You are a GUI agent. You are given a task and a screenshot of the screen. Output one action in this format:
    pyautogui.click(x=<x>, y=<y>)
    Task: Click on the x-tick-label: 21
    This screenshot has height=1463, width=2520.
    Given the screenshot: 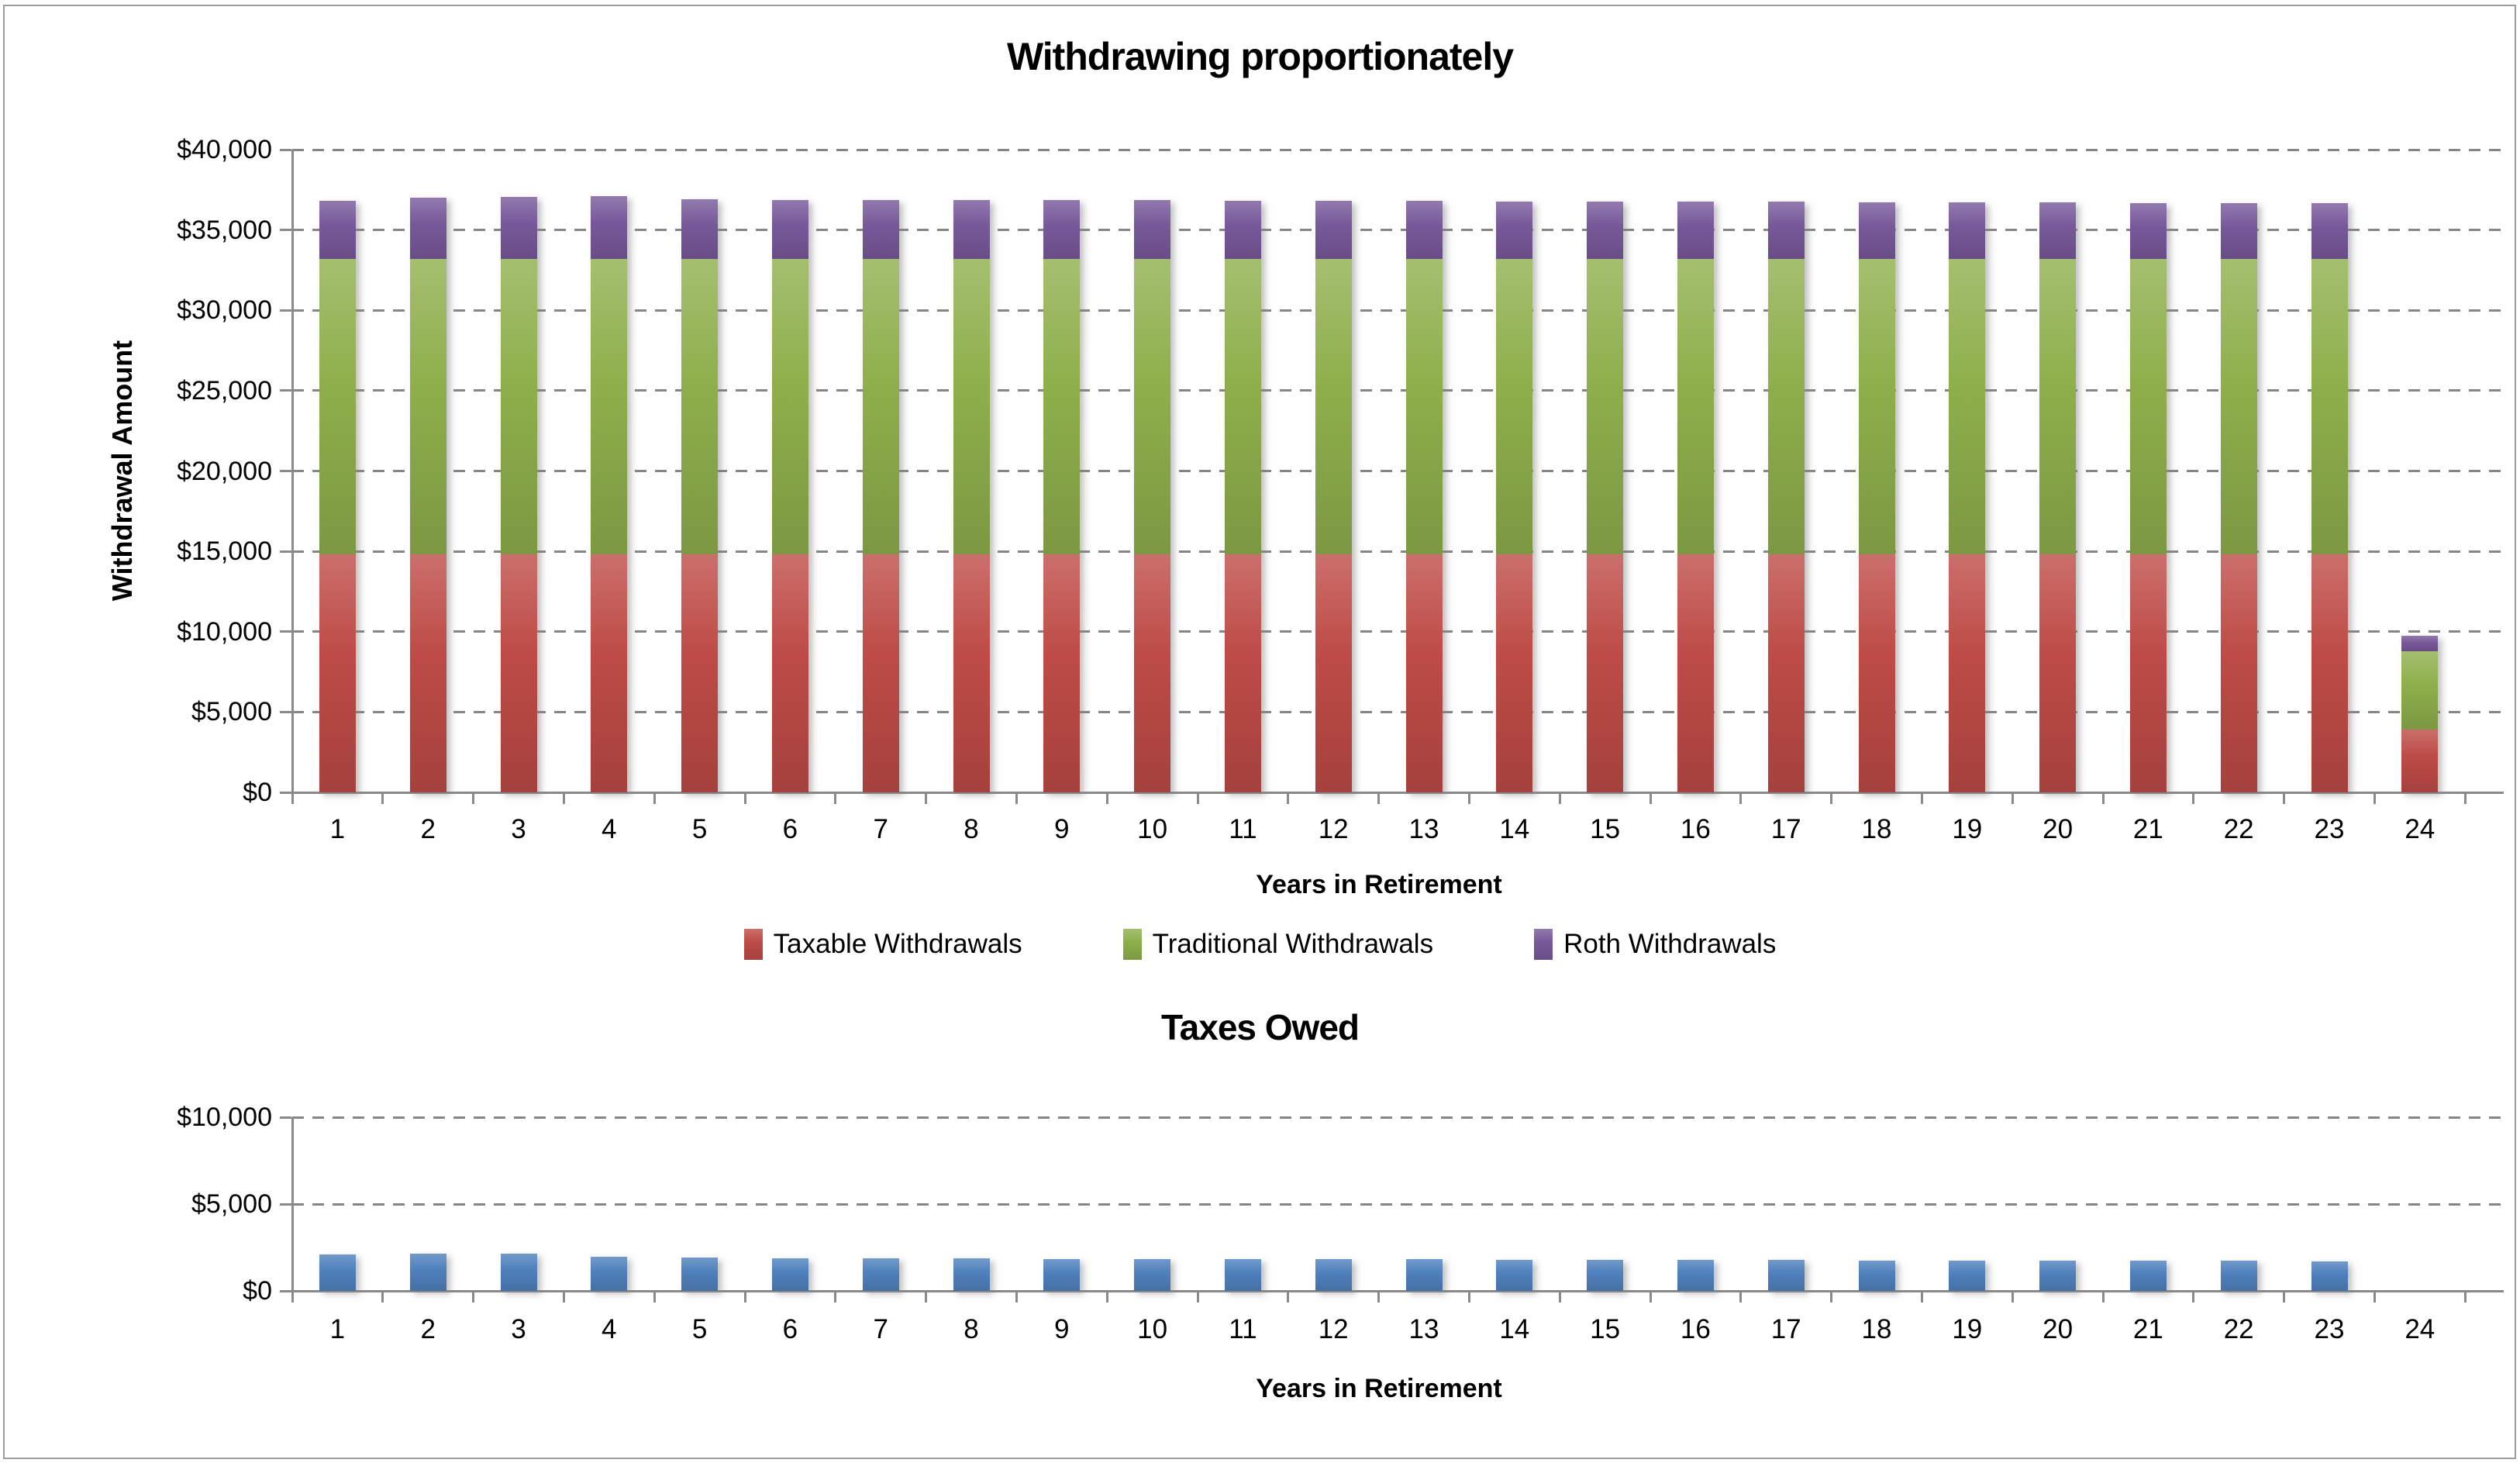 What is the action you would take?
    pyautogui.click(x=2148, y=829)
    